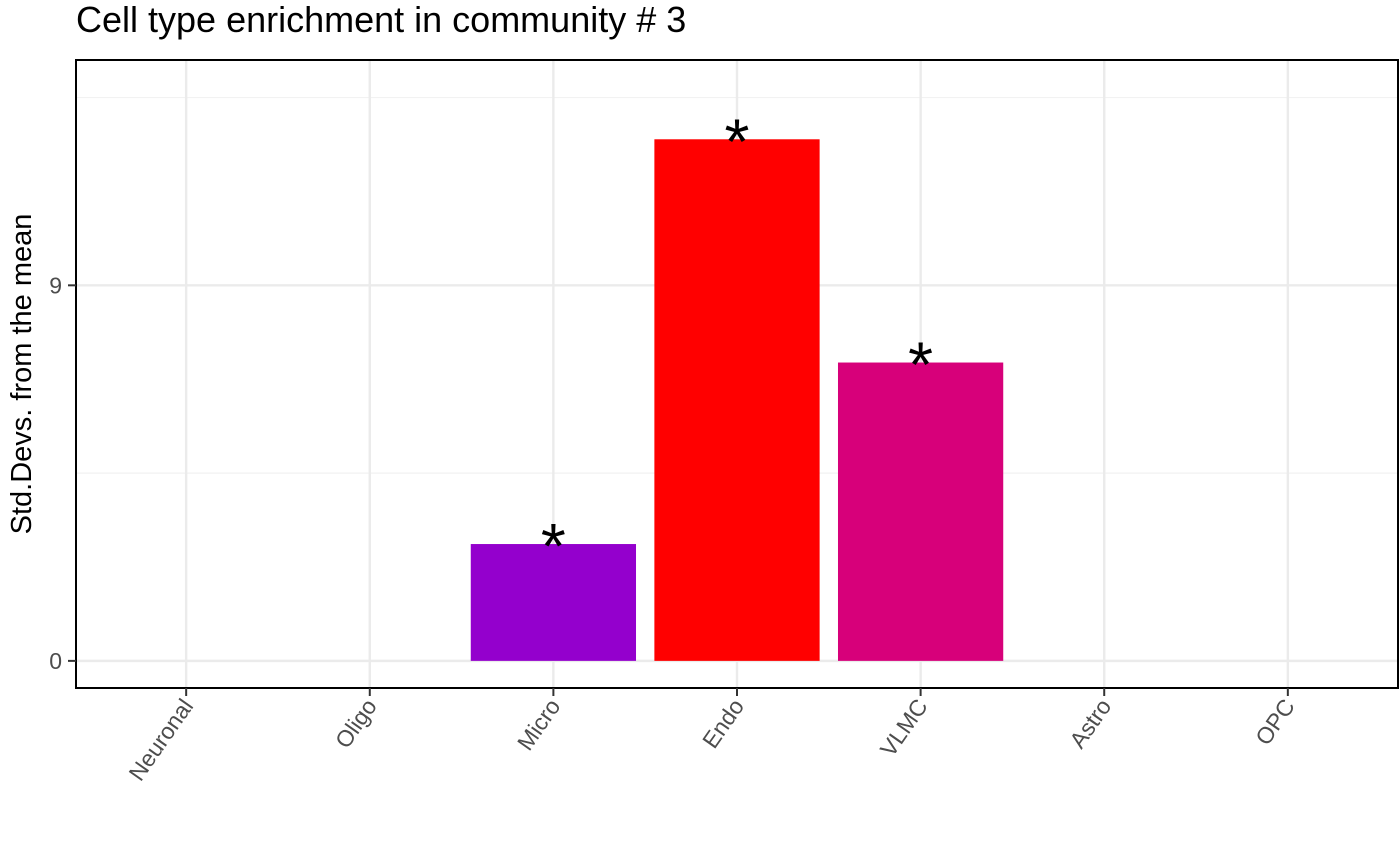  Describe the element at coordinates (55, 285) in the screenshot. I see `y-tick-label: 9` at that location.